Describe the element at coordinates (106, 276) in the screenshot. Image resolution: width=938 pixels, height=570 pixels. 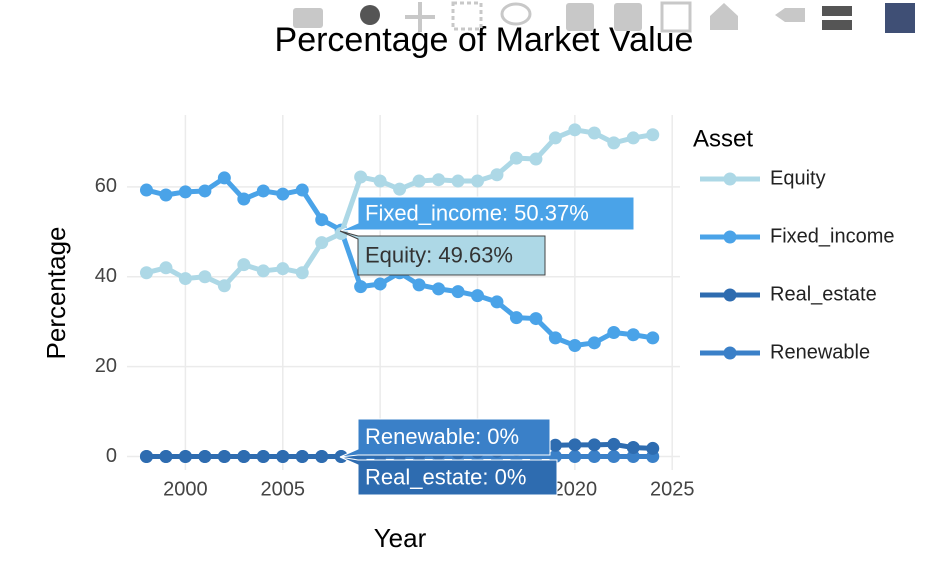
I see `y-tick-label: 40` at that location.